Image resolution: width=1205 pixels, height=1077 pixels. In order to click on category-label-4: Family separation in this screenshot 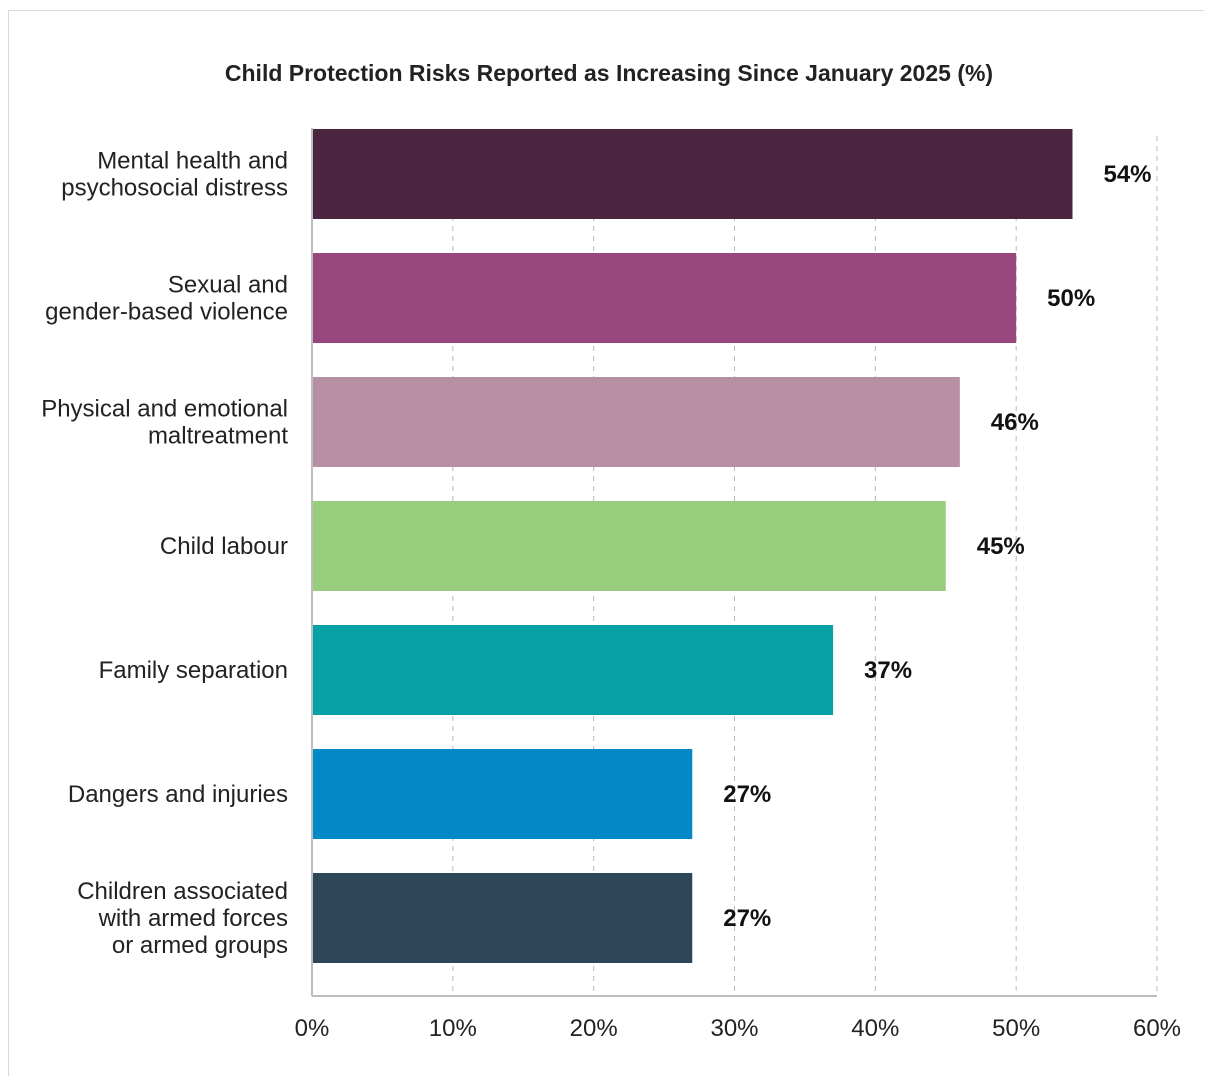, I will do `click(193, 670)`.